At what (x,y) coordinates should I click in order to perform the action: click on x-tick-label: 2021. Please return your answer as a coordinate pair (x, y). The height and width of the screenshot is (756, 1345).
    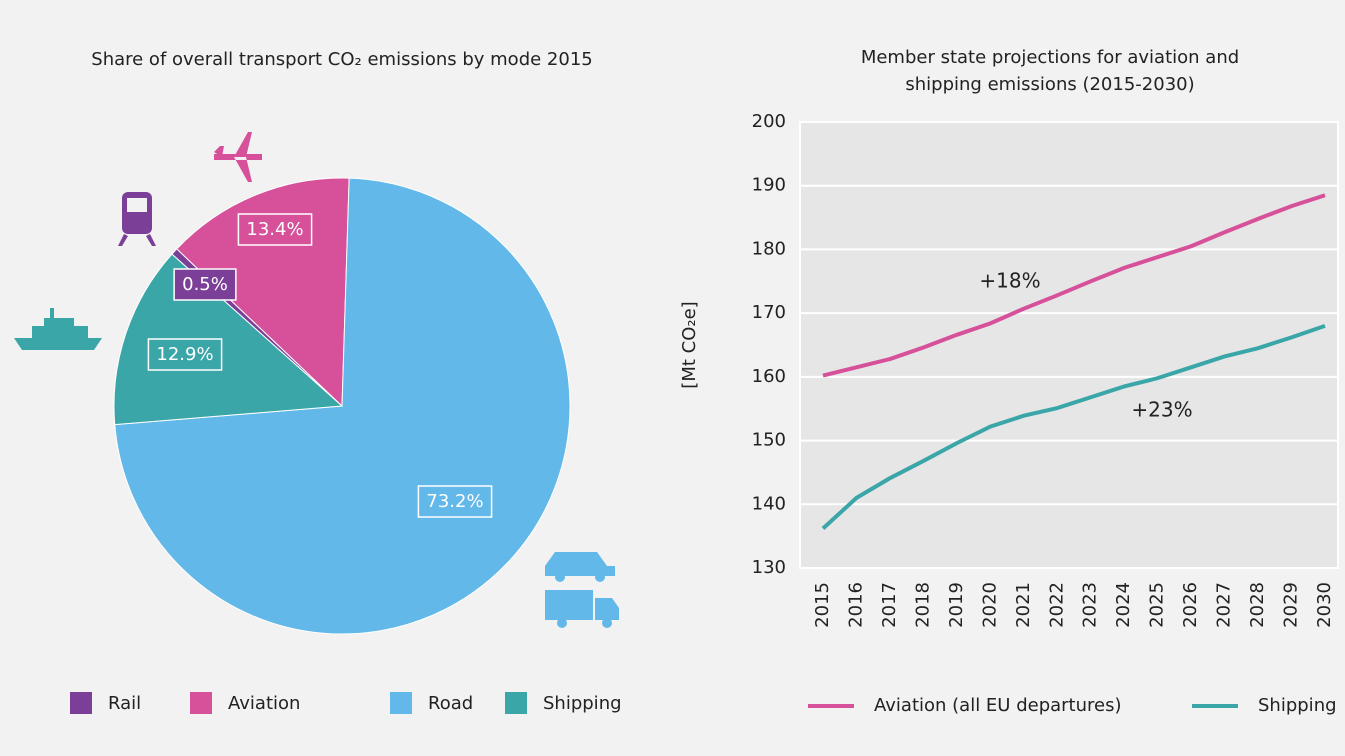
    Looking at the image, I should click on (1023, 605).